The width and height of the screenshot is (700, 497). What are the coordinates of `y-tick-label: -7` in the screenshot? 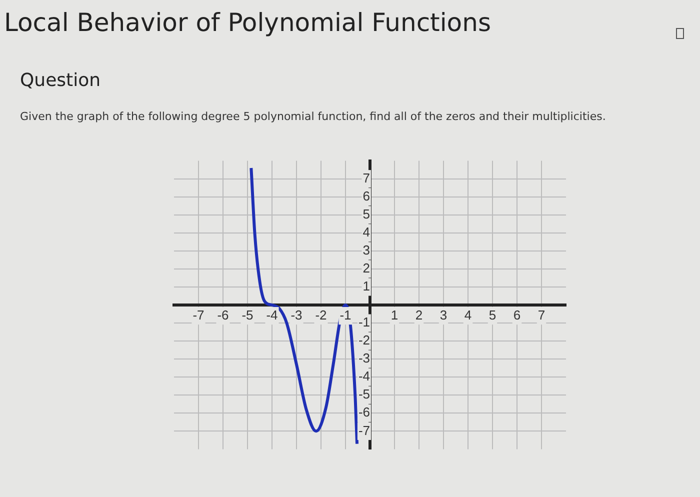 It's located at (364, 430).